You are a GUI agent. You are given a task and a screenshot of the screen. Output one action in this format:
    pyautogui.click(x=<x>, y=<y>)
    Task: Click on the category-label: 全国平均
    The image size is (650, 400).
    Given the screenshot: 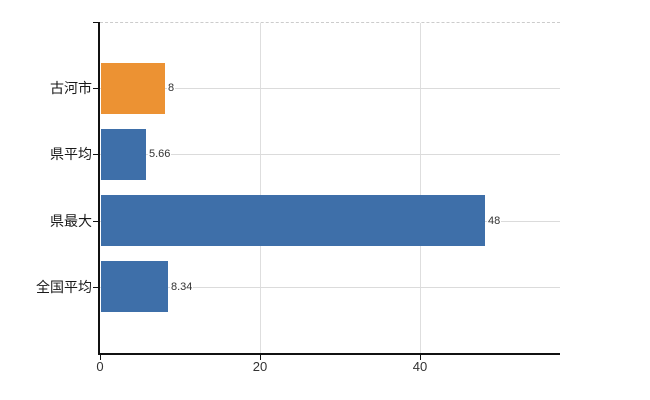 What is the action you would take?
    pyautogui.click(x=64, y=287)
    